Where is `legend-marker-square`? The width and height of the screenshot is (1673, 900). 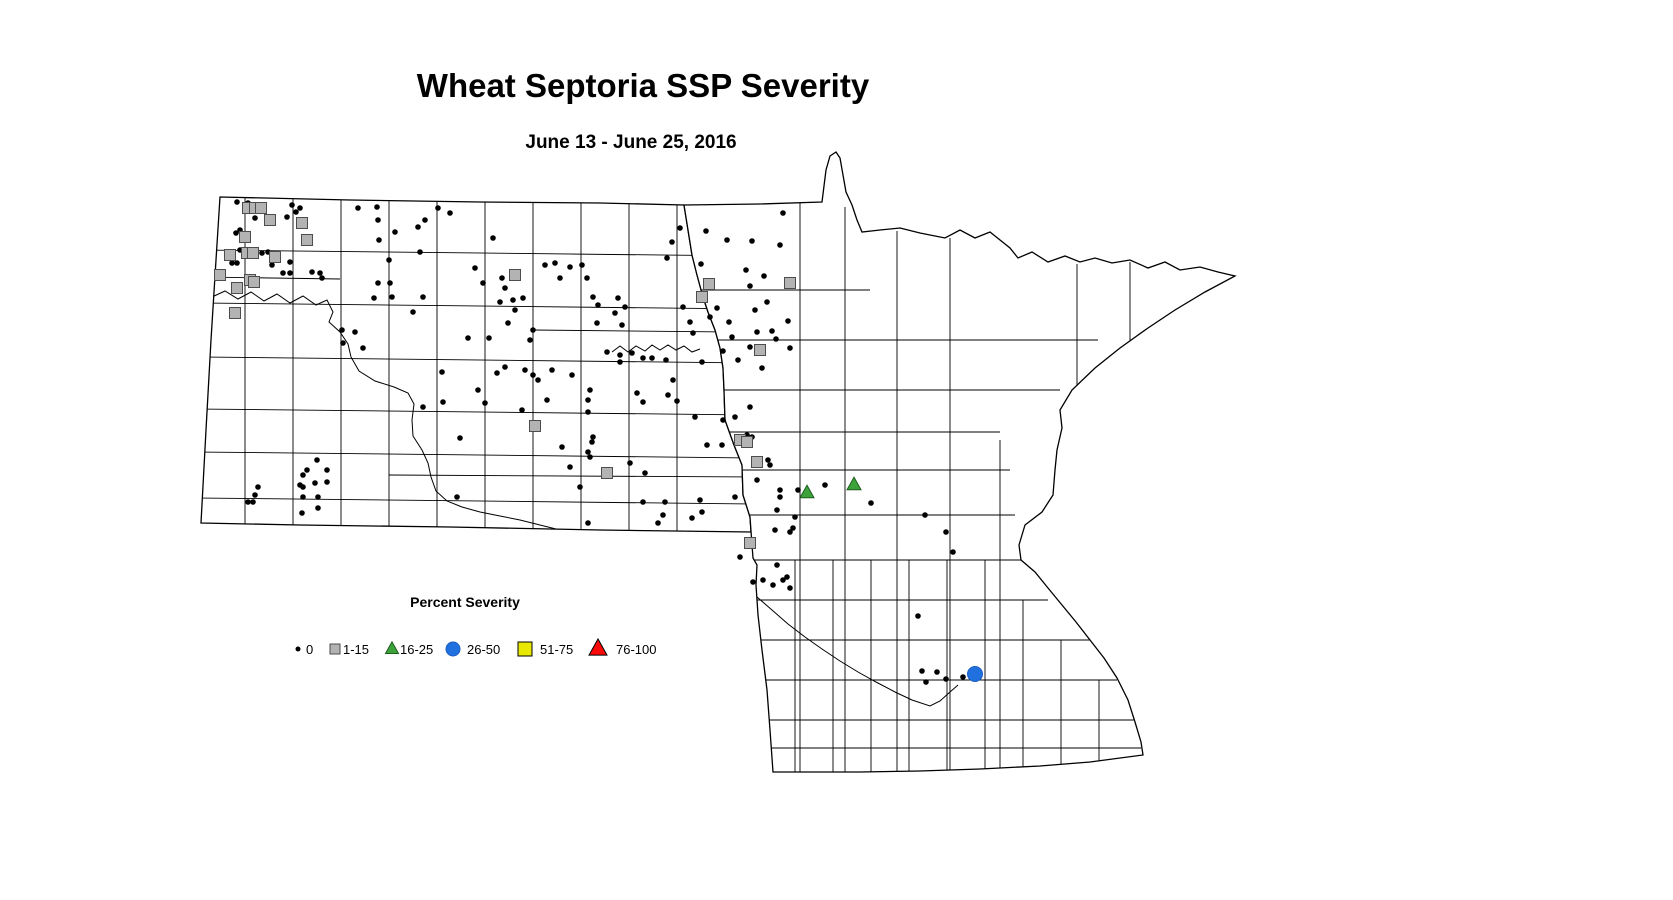 legend-marker-square is located at coordinates (525, 649).